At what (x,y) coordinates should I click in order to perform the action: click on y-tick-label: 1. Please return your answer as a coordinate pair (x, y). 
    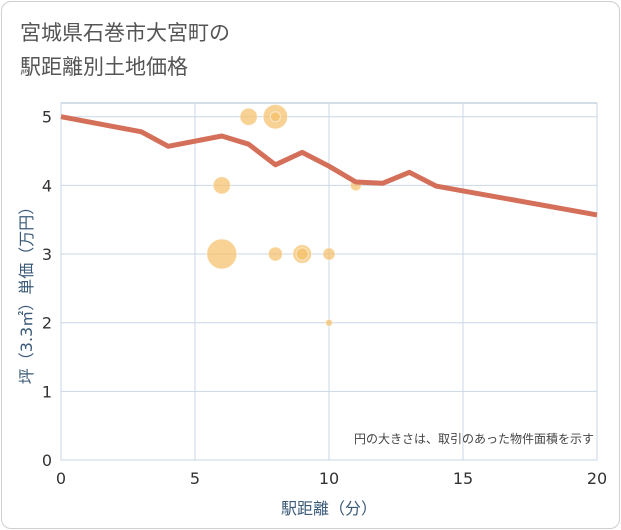
    Looking at the image, I should click on (47, 391).